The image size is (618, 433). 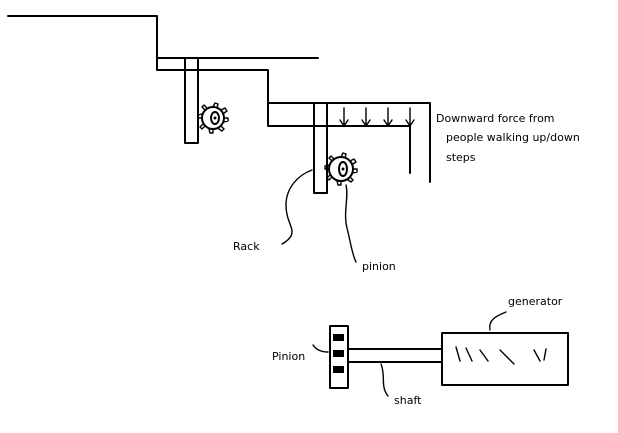 I want to click on rack-leader-line, so click(x=297, y=207).